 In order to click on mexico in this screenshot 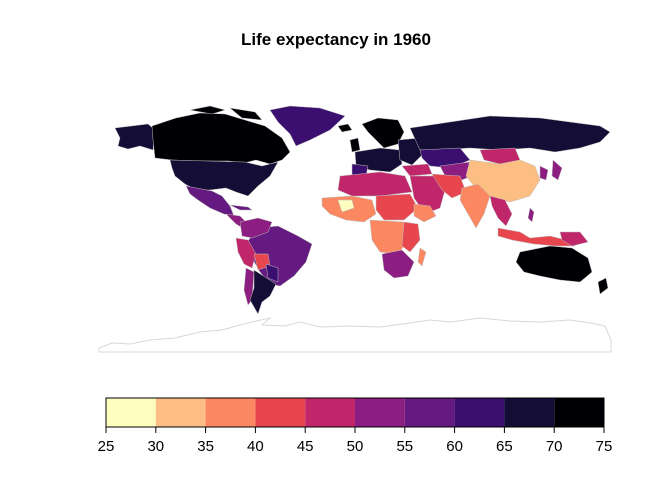, I will do `click(210, 201)`.